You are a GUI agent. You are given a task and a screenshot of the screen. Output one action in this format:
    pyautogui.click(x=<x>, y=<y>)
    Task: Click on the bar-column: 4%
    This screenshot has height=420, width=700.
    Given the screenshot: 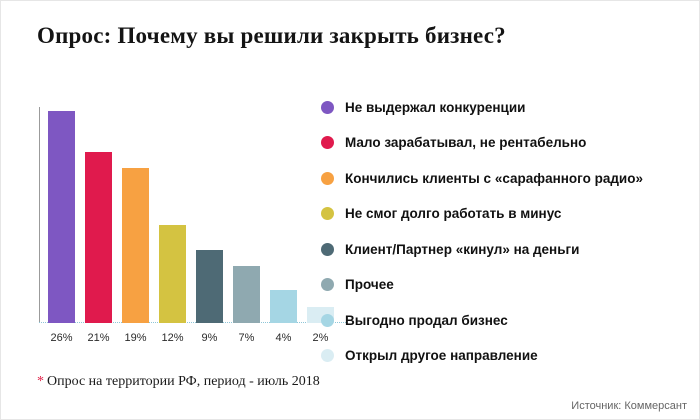 What is the action you would take?
    pyautogui.click(x=283, y=320)
    